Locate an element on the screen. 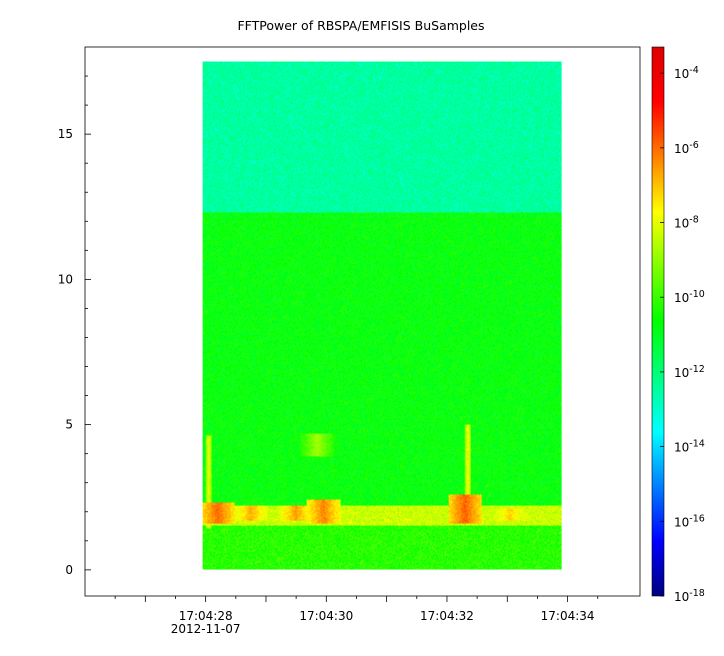  x-tick-label: 17:04:30 is located at coordinates (326, 616).